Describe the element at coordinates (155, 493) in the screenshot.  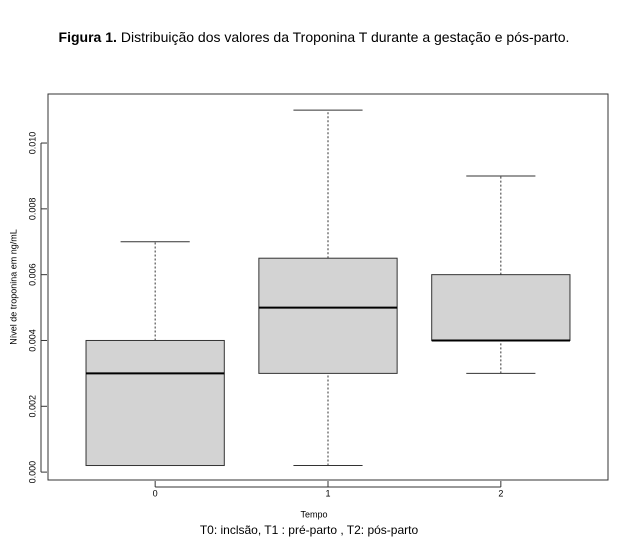
I see `x-tick-label: 0` at that location.